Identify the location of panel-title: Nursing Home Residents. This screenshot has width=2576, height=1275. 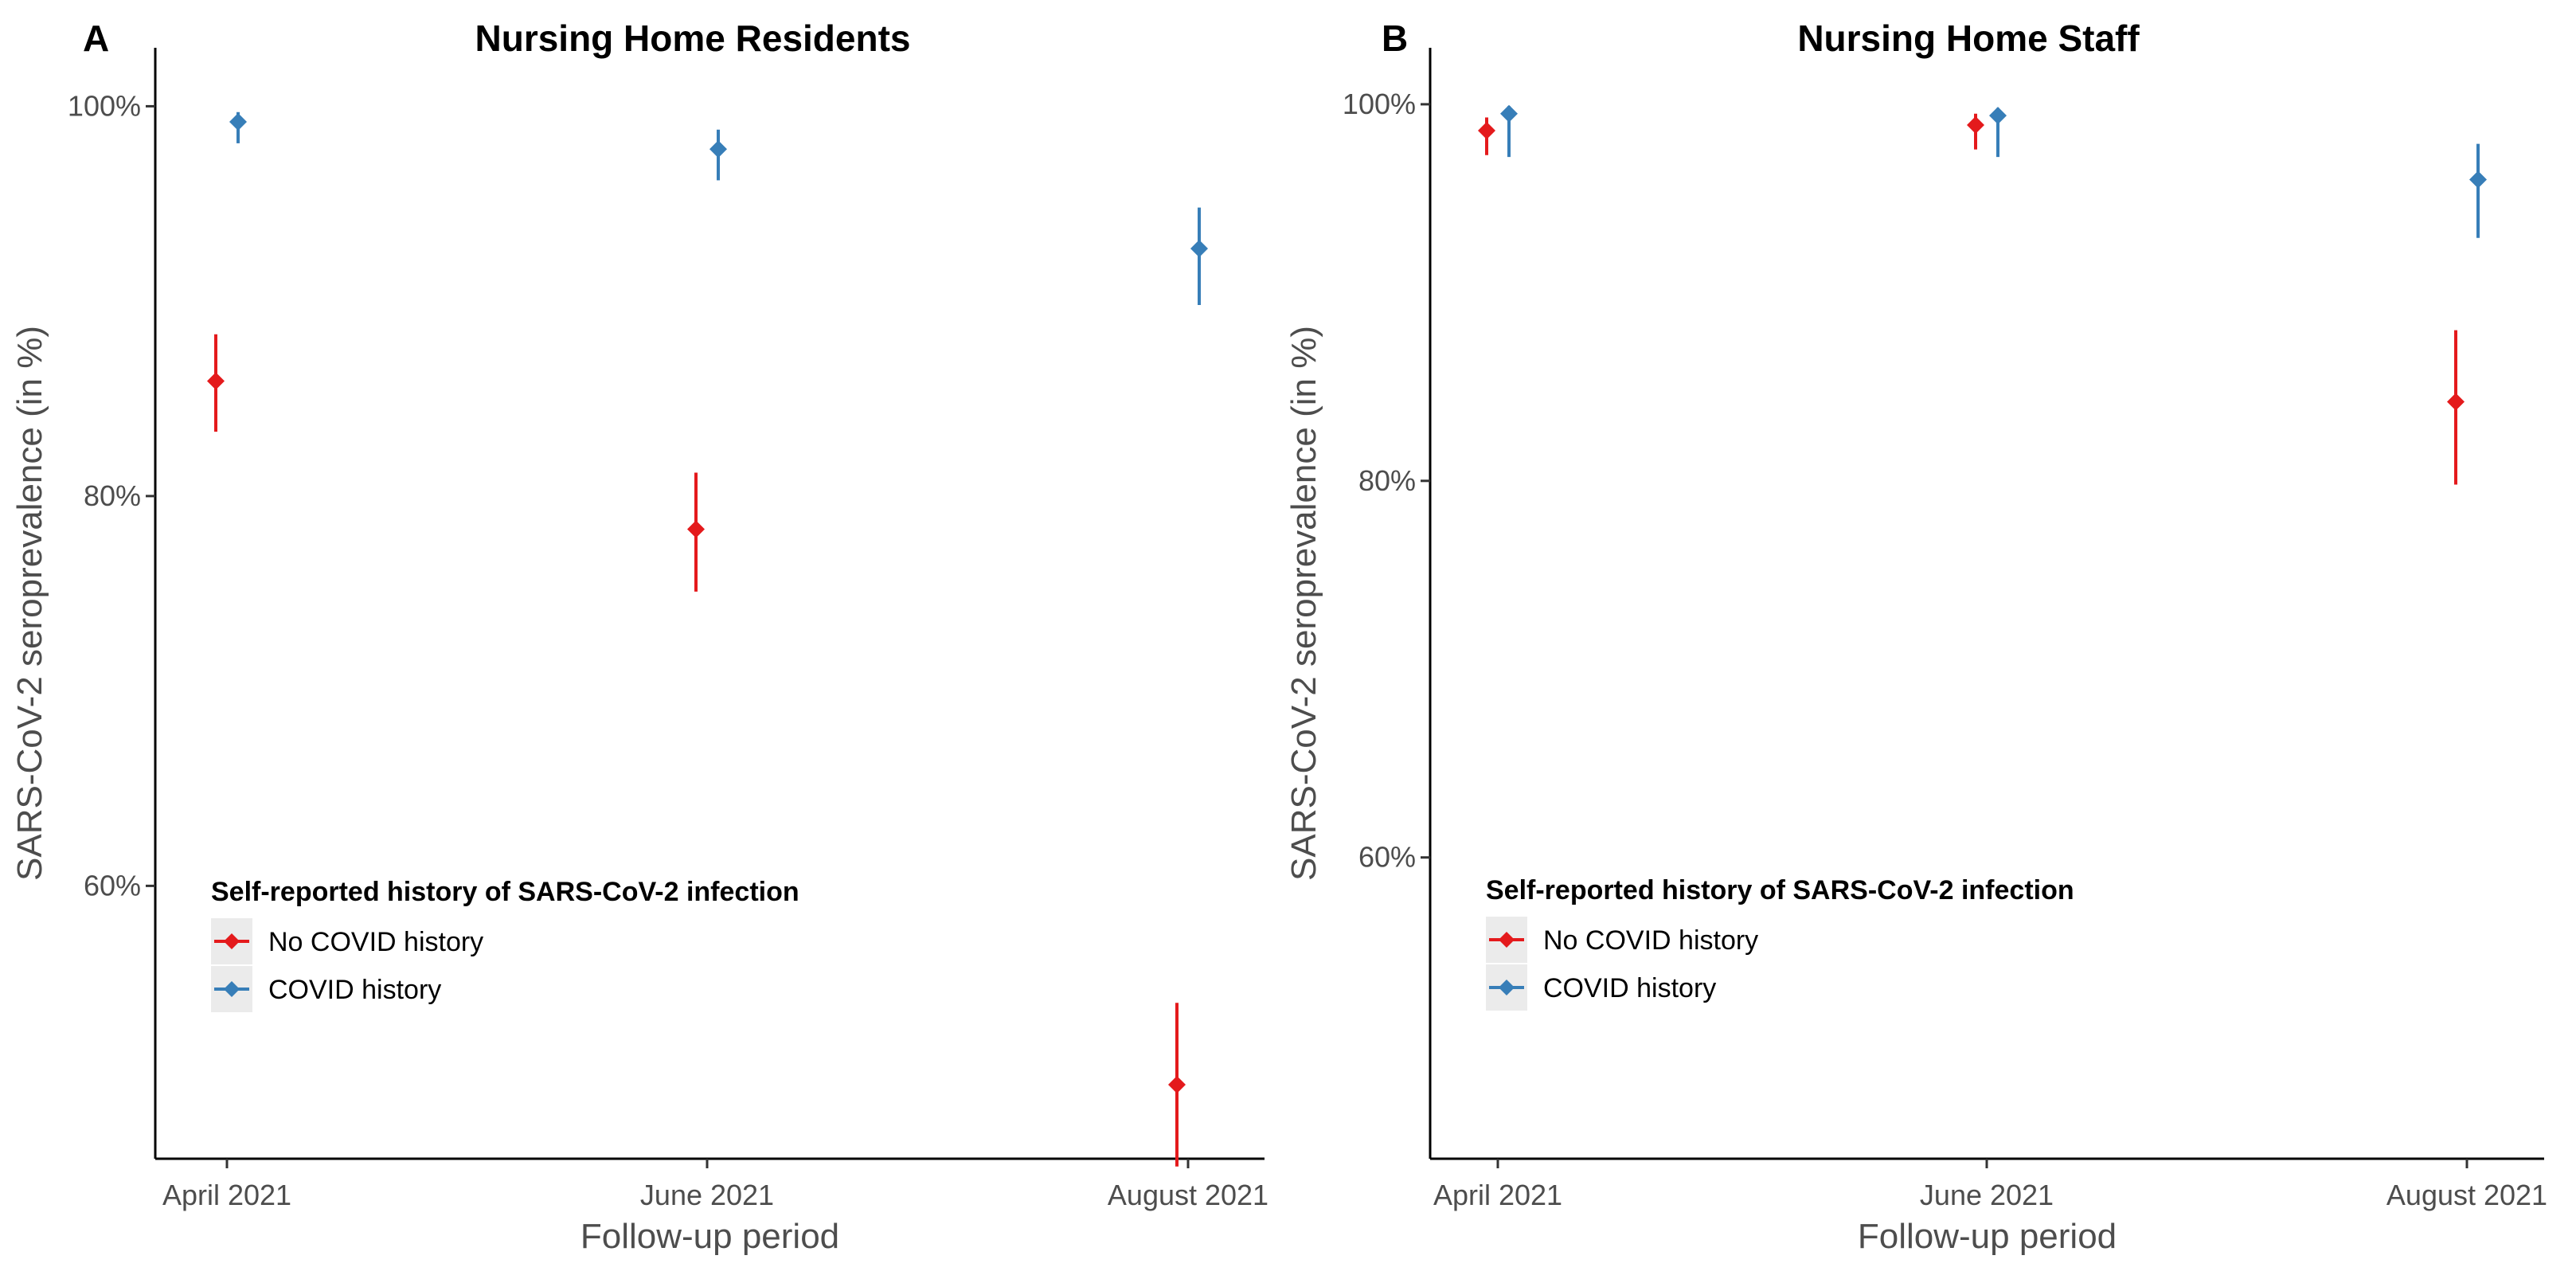
(693, 38).